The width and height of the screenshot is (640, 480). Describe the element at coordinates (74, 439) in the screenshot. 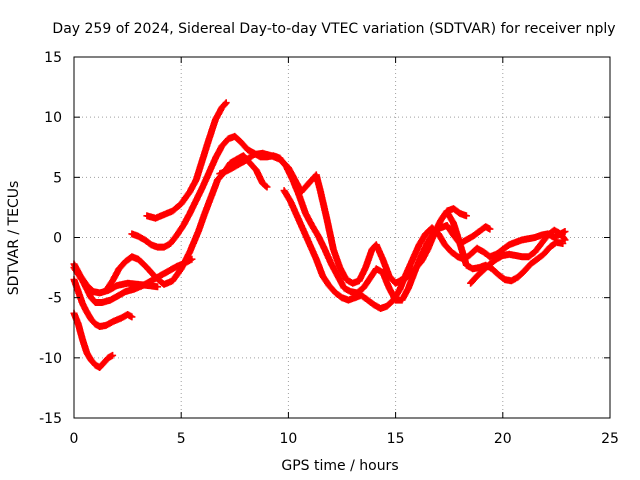

I see `x-tick-label: 0` at that location.